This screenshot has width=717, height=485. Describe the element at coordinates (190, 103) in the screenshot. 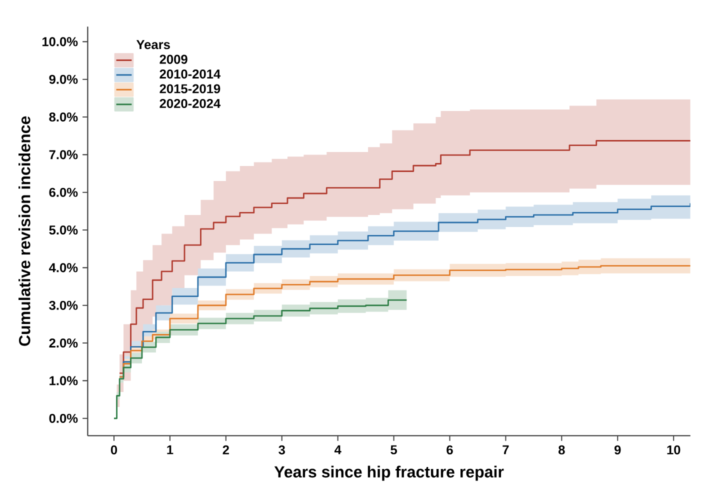

I see `legend-label: 2020-2024` at that location.